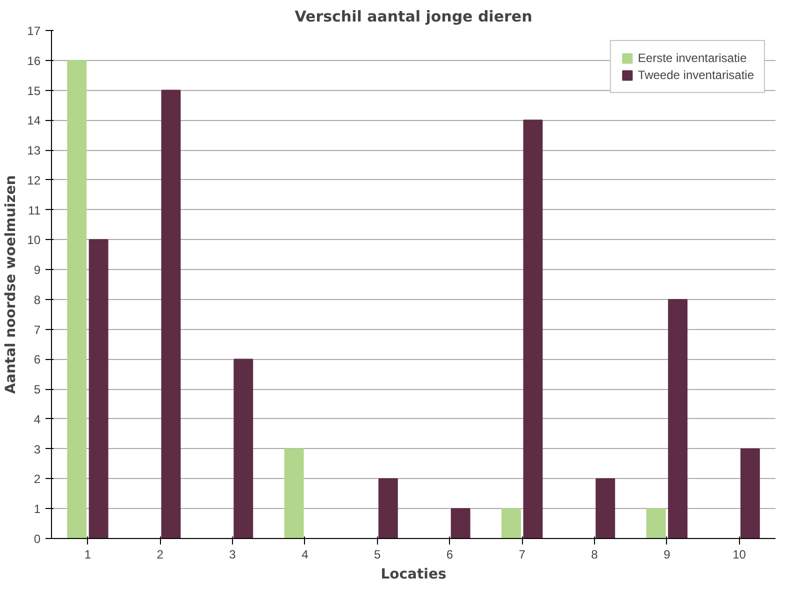  What do you see at coordinates (37, 299) in the screenshot?
I see `y-tick-label: 8` at bounding box center [37, 299].